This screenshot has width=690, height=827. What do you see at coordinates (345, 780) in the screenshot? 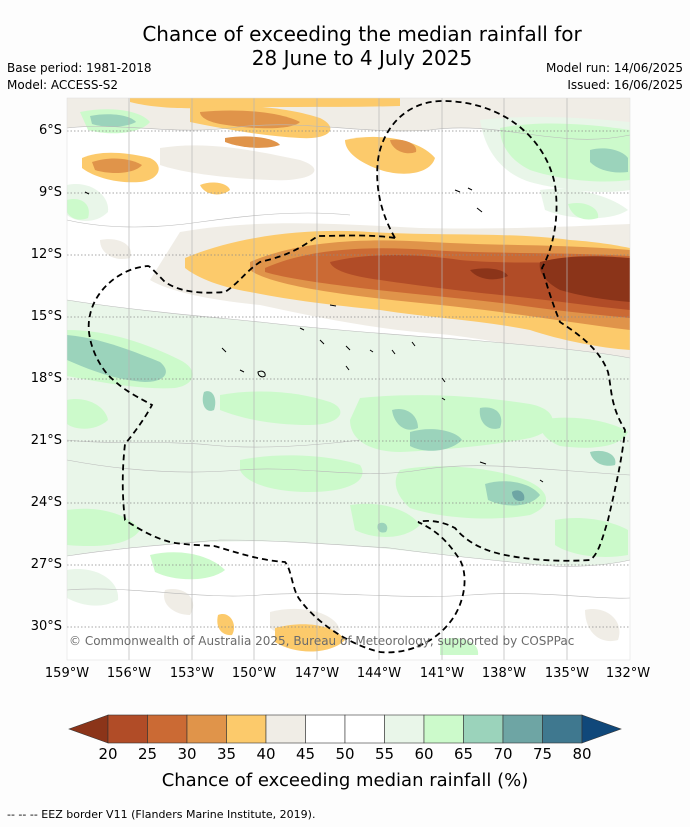
I see `colorbar-title: Chance of exceeding median rainfall (%)` at bounding box center [345, 780].